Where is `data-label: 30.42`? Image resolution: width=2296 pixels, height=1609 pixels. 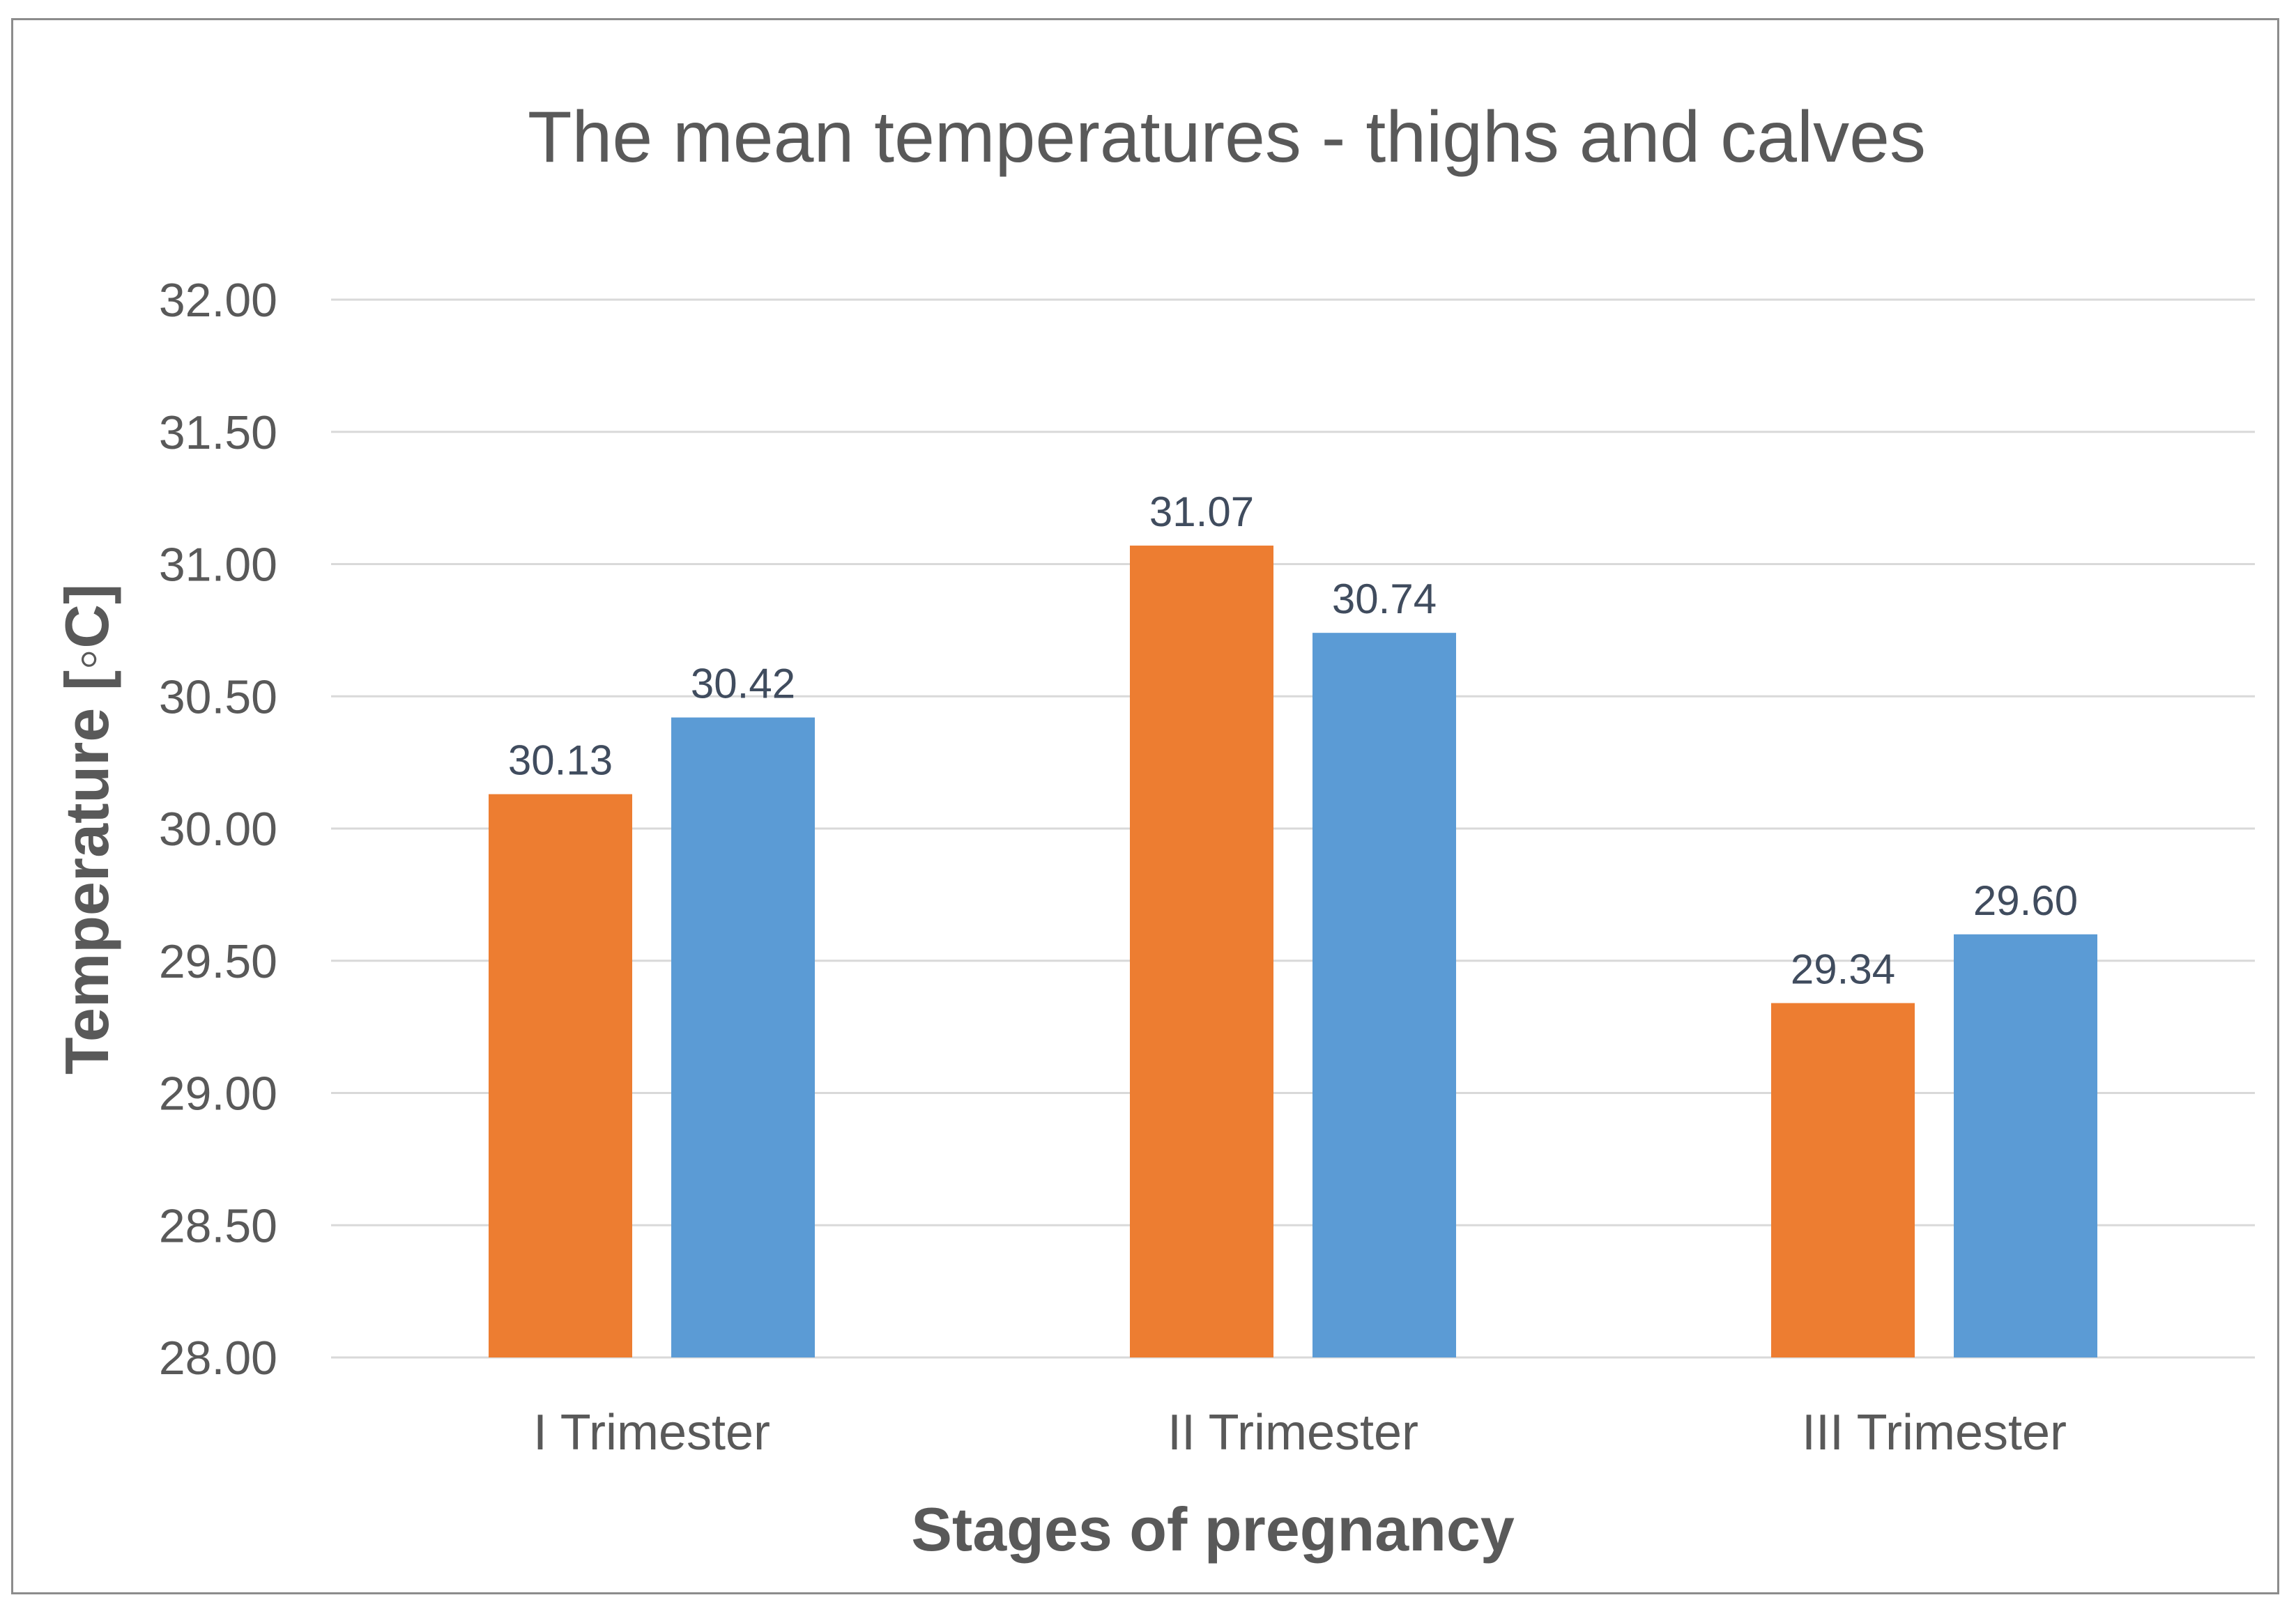 data-label: 30.42 is located at coordinates (743, 684).